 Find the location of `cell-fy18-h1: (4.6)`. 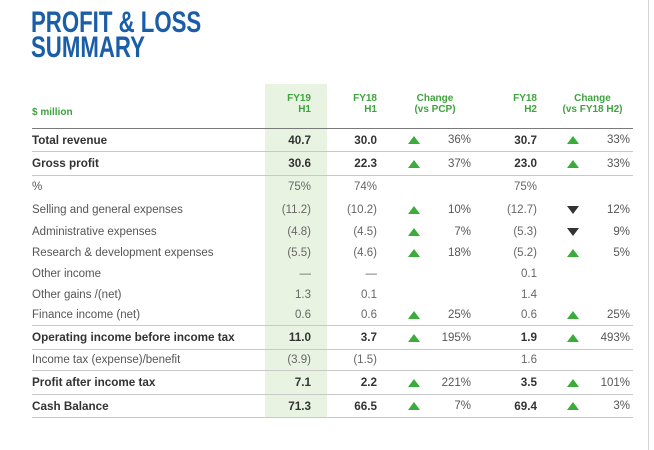

cell-fy18-h1: (4.6) is located at coordinates (365, 252).